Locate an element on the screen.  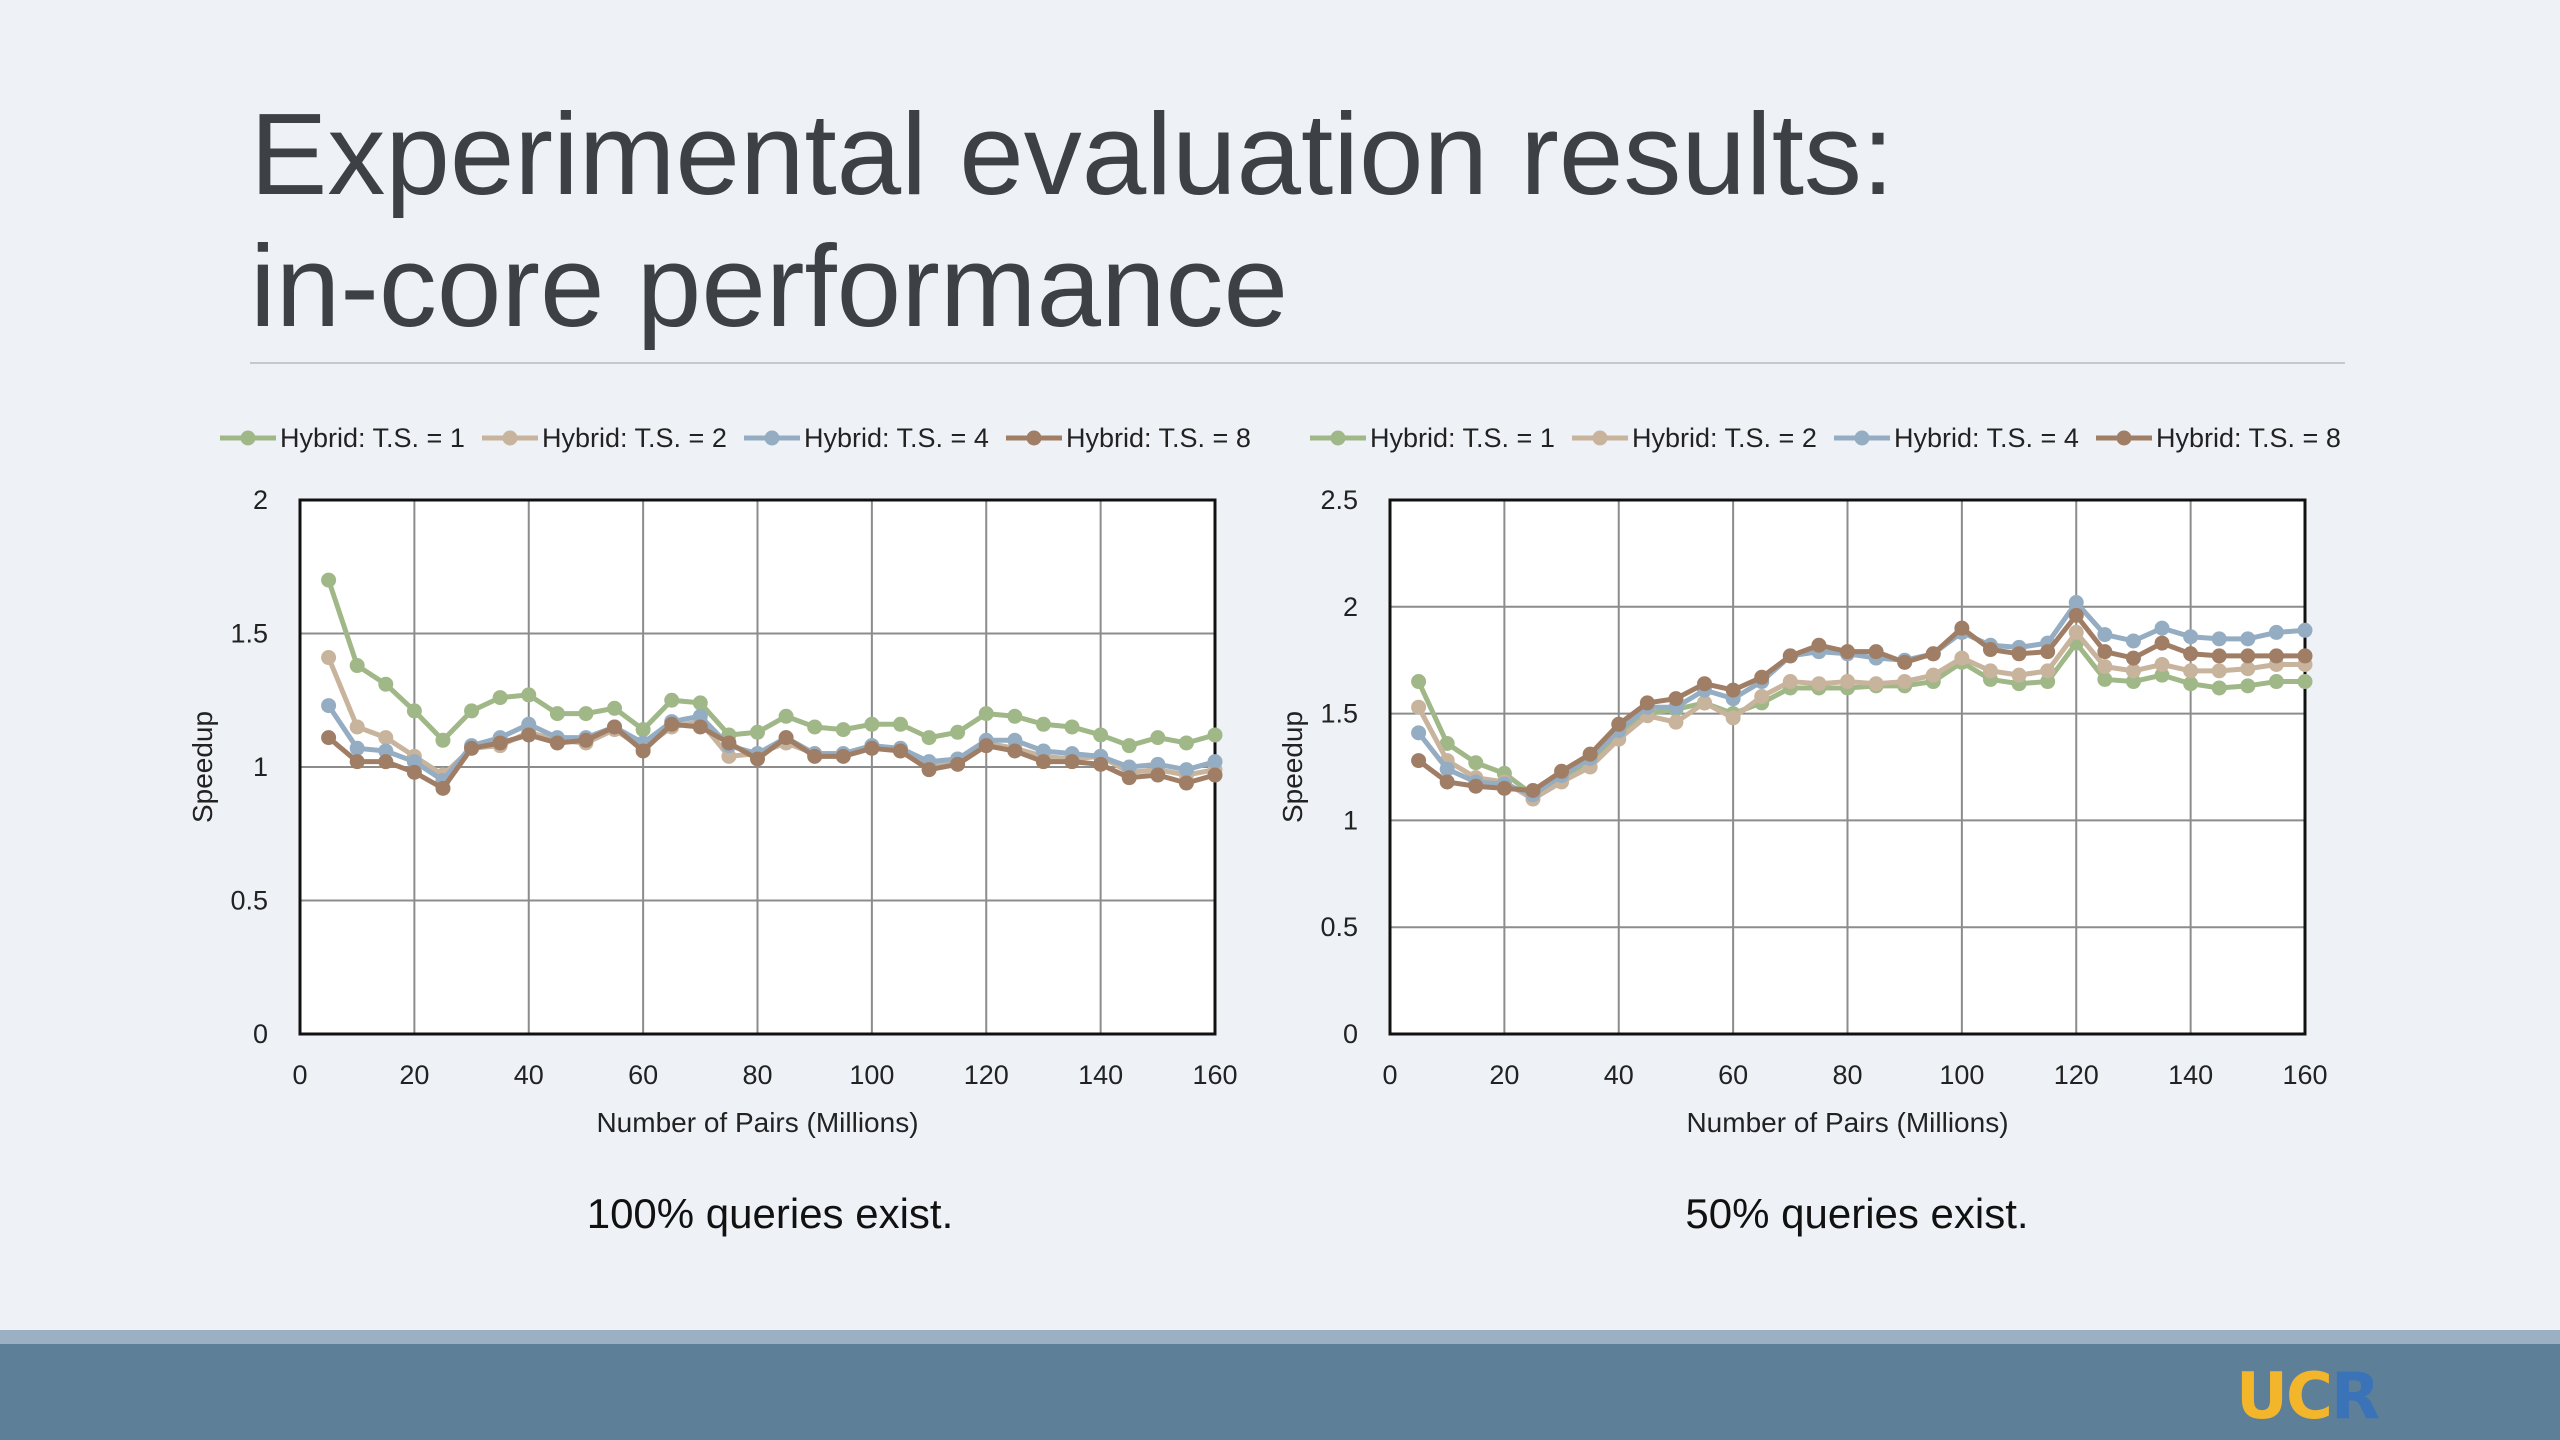
y-tick-label: 2.5 is located at coordinates (1339, 500).